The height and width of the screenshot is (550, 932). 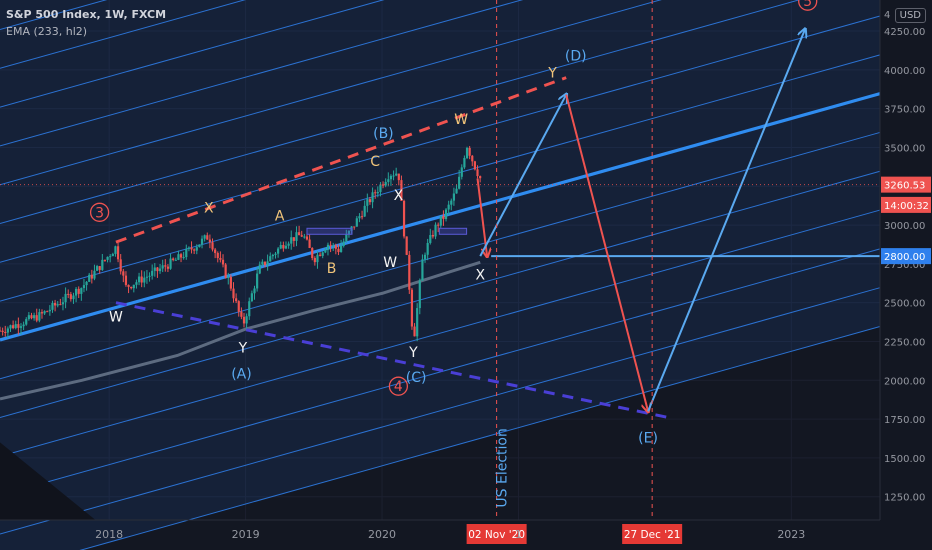 What do you see at coordinates (904, 498) in the screenshot?
I see `y-tick-label: 1250.00` at bounding box center [904, 498].